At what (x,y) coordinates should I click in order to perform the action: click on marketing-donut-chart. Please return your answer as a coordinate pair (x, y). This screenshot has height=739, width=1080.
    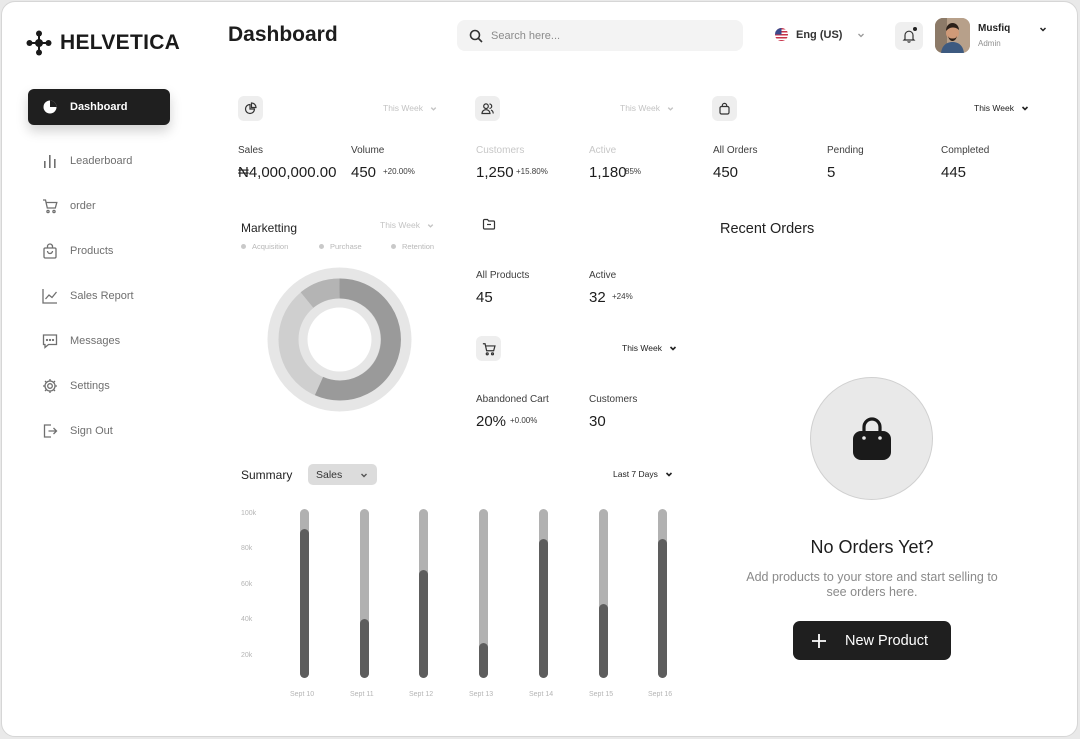
    Looking at the image, I should click on (339, 339).